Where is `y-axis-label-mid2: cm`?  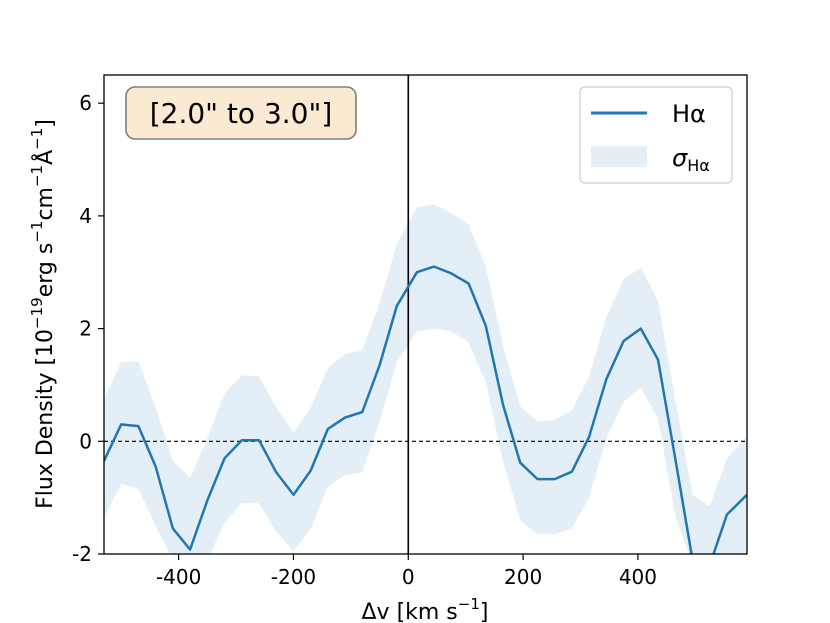 y-axis-label-mid2: cm is located at coordinates (45, 204).